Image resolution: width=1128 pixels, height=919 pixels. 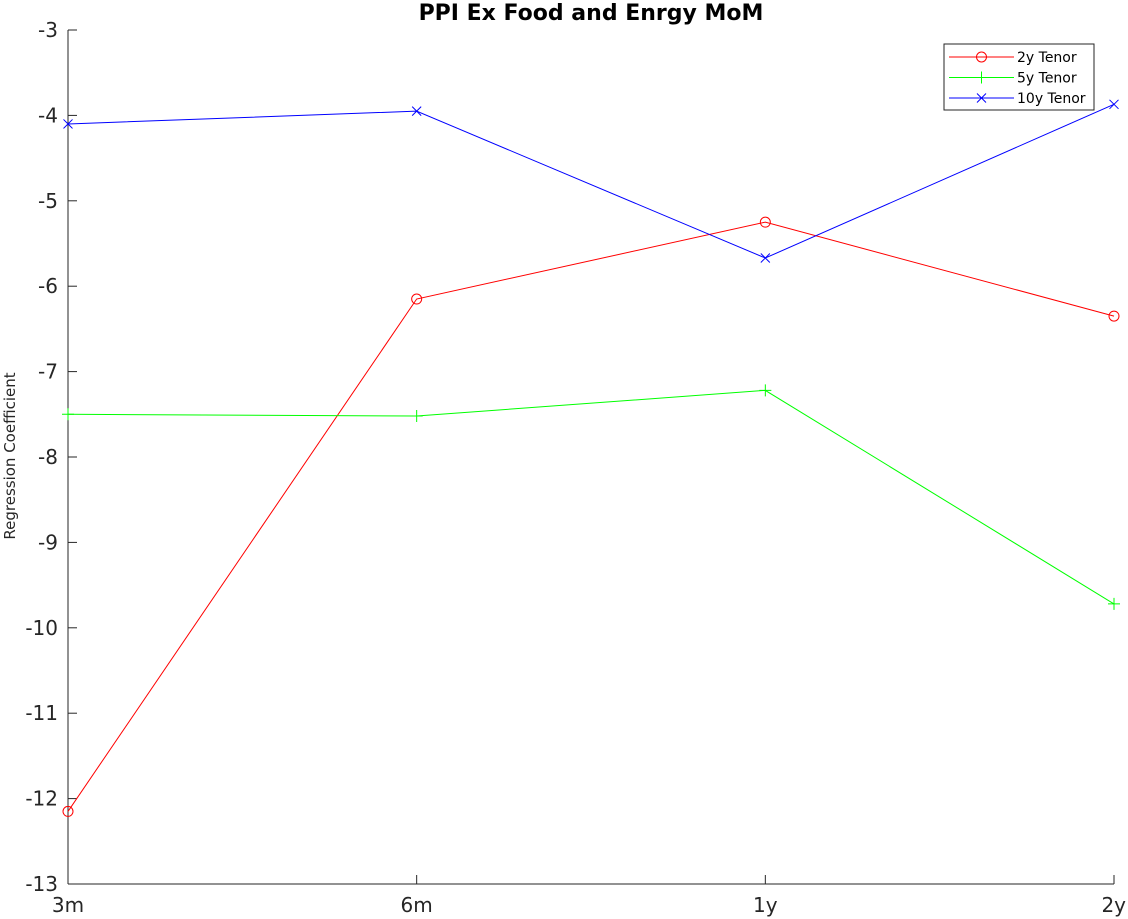 I want to click on y-tick-label: -4, so click(x=48, y=115).